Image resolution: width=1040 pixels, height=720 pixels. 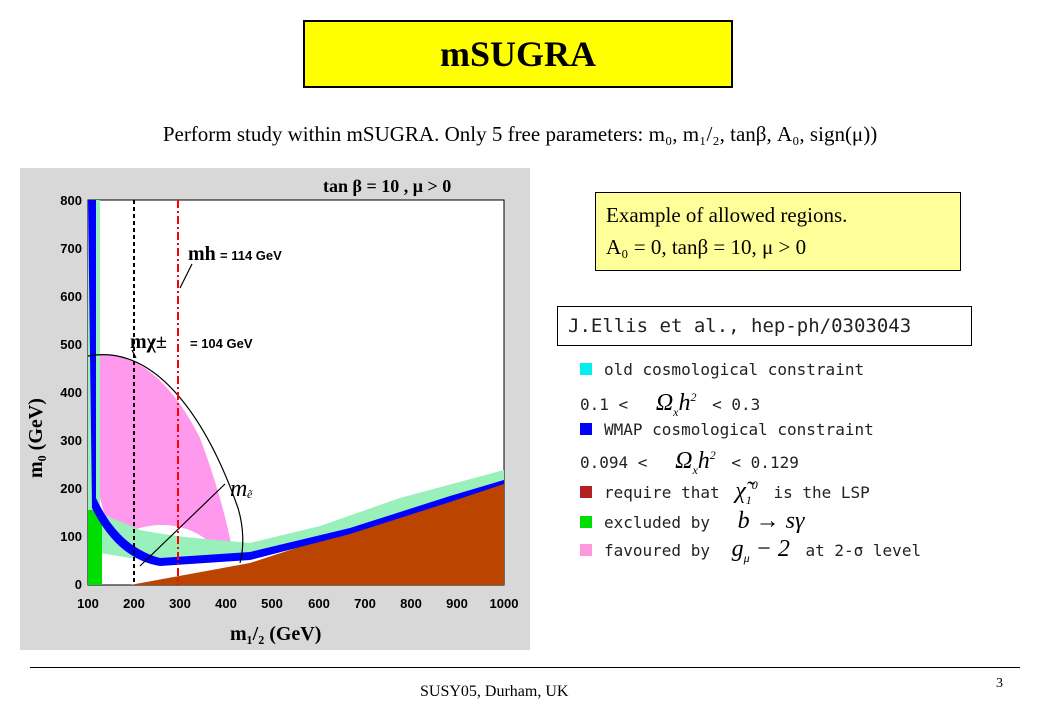 I want to click on y-tick: 400, so click(x=71, y=392).